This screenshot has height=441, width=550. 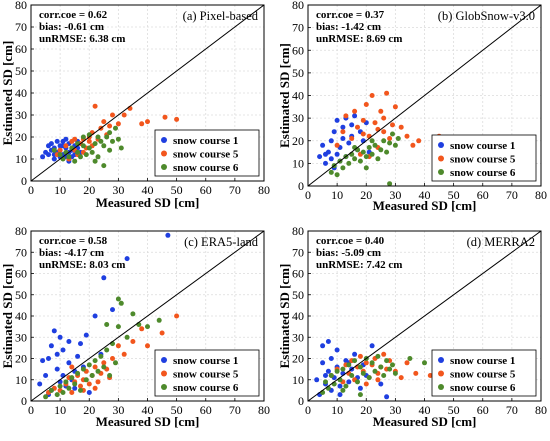 What do you see at coordinates (350, 241) in the screenshot?
I see `stats-line: corr.coe = 0.40` at bounding box center [350, 241].